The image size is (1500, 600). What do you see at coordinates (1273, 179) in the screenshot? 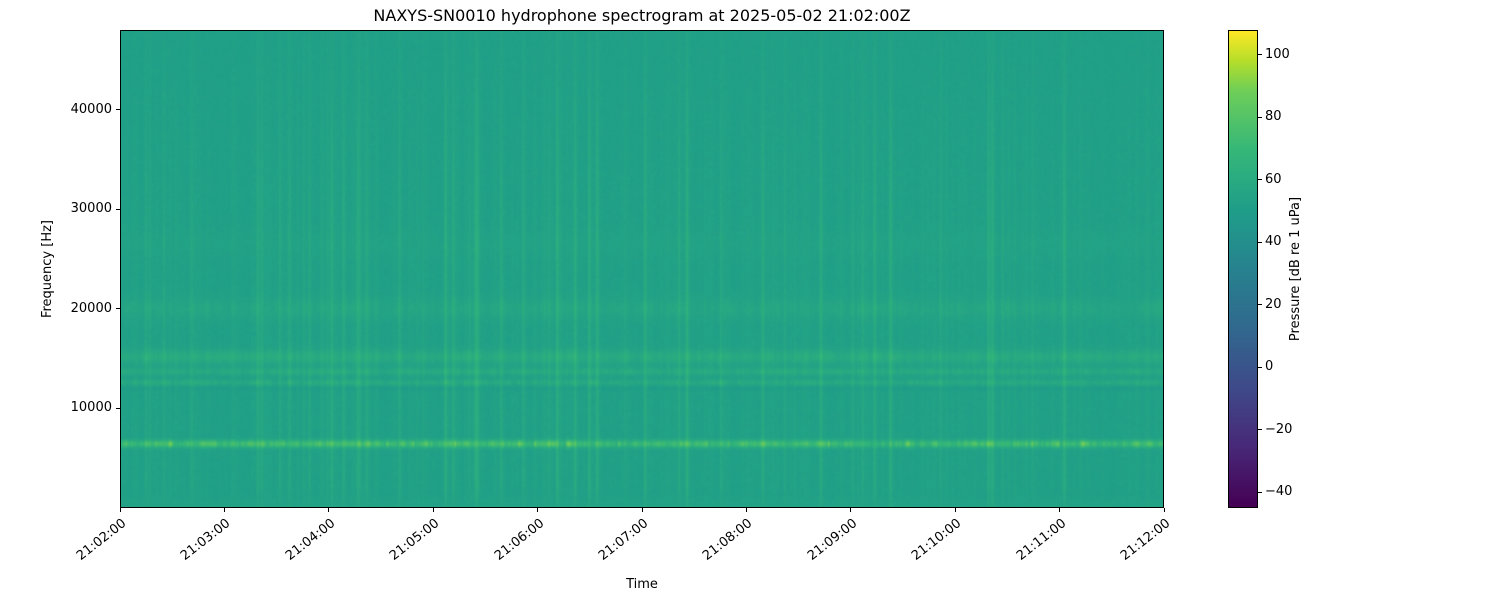
I see `colorbar-tick-label: 60` at bounding box center [1273, 179].